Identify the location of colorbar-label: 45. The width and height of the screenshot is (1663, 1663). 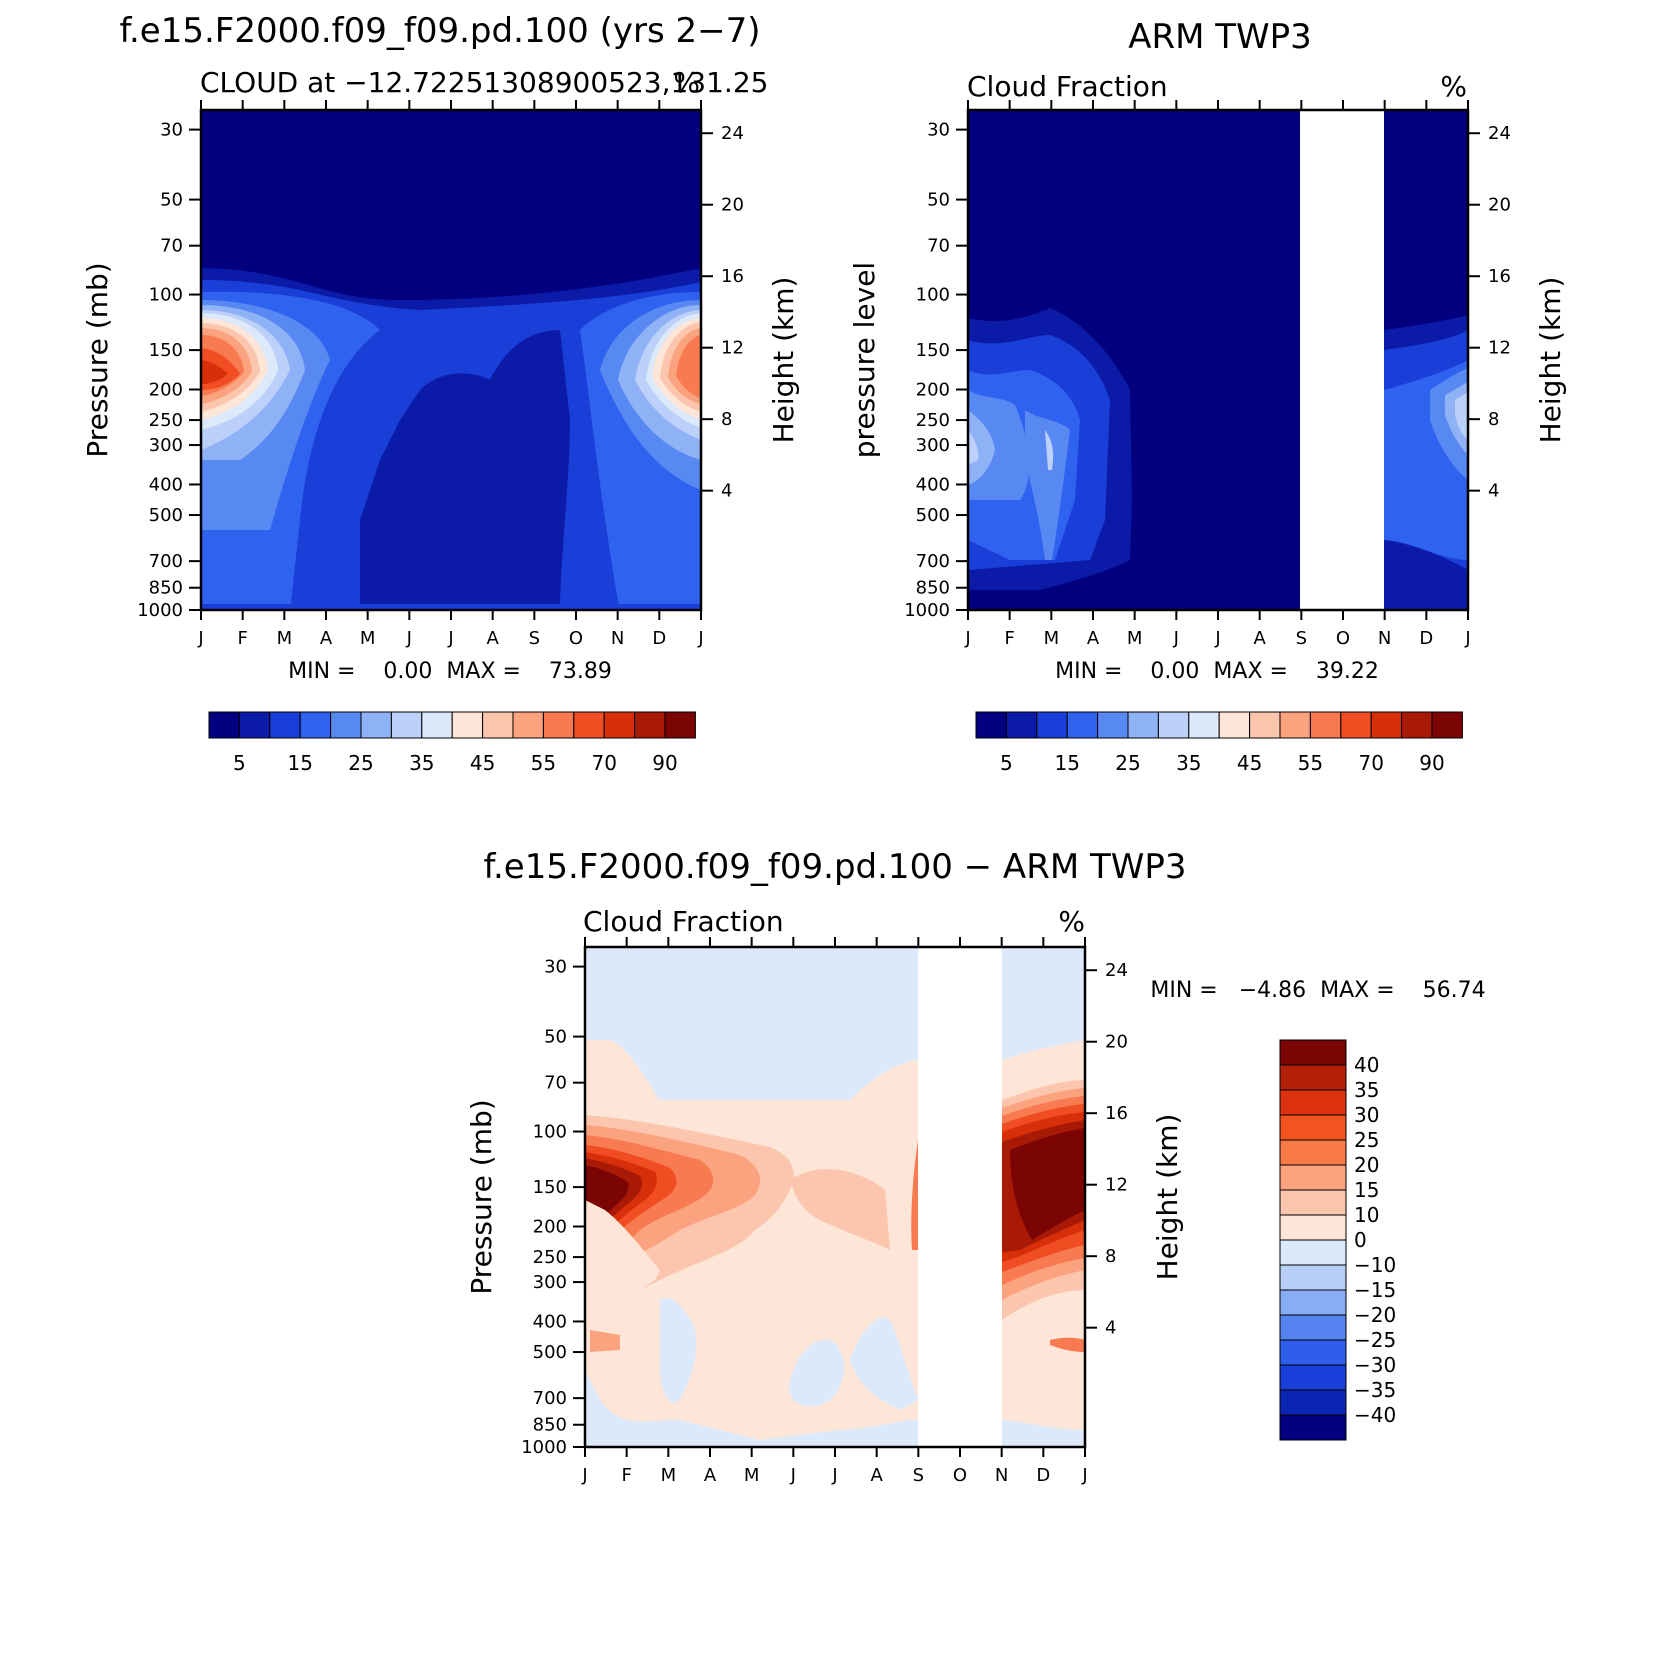
(482, 763).